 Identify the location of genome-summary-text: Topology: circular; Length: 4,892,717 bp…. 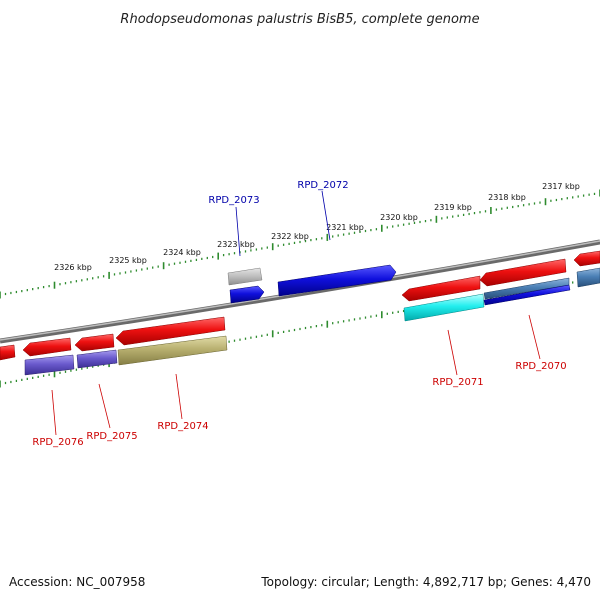
(425, 582).